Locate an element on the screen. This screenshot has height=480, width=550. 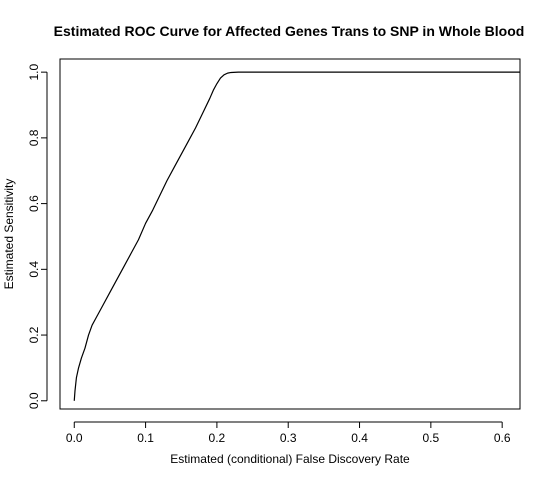
x-tick-label: 0.5 is located at coordinates (431, 438).